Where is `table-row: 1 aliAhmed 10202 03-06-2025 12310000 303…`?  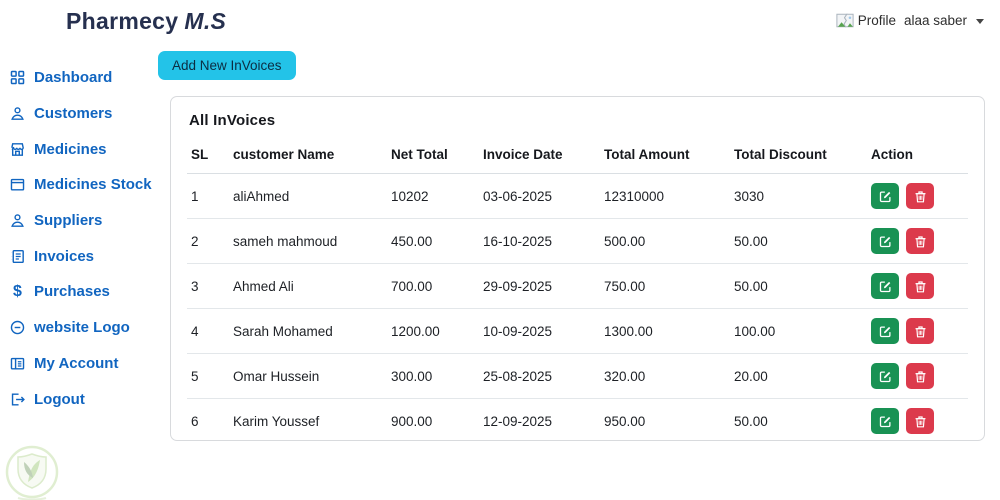
table-row: 1 aliAhmed 10202 03-06-2025 12310000 303… is located at coordinates (577, 196).